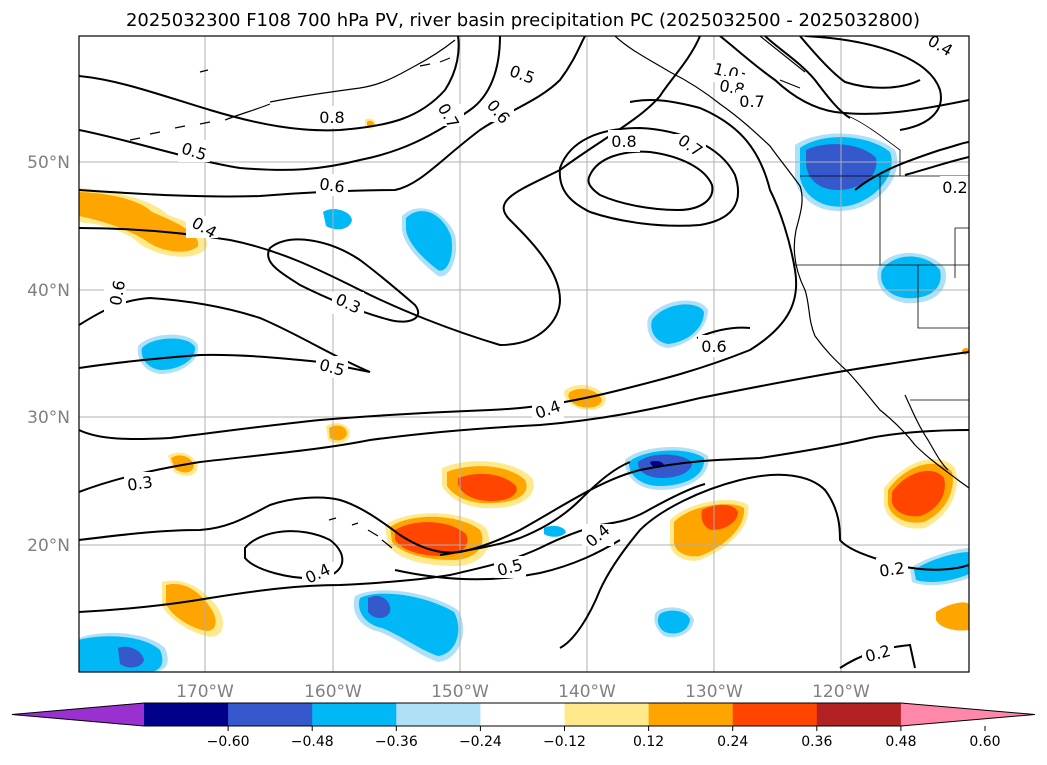 This screenshot has height=765, width=1047. I want to click on colorbar-tick-label: −0.24, so click(480, 742).